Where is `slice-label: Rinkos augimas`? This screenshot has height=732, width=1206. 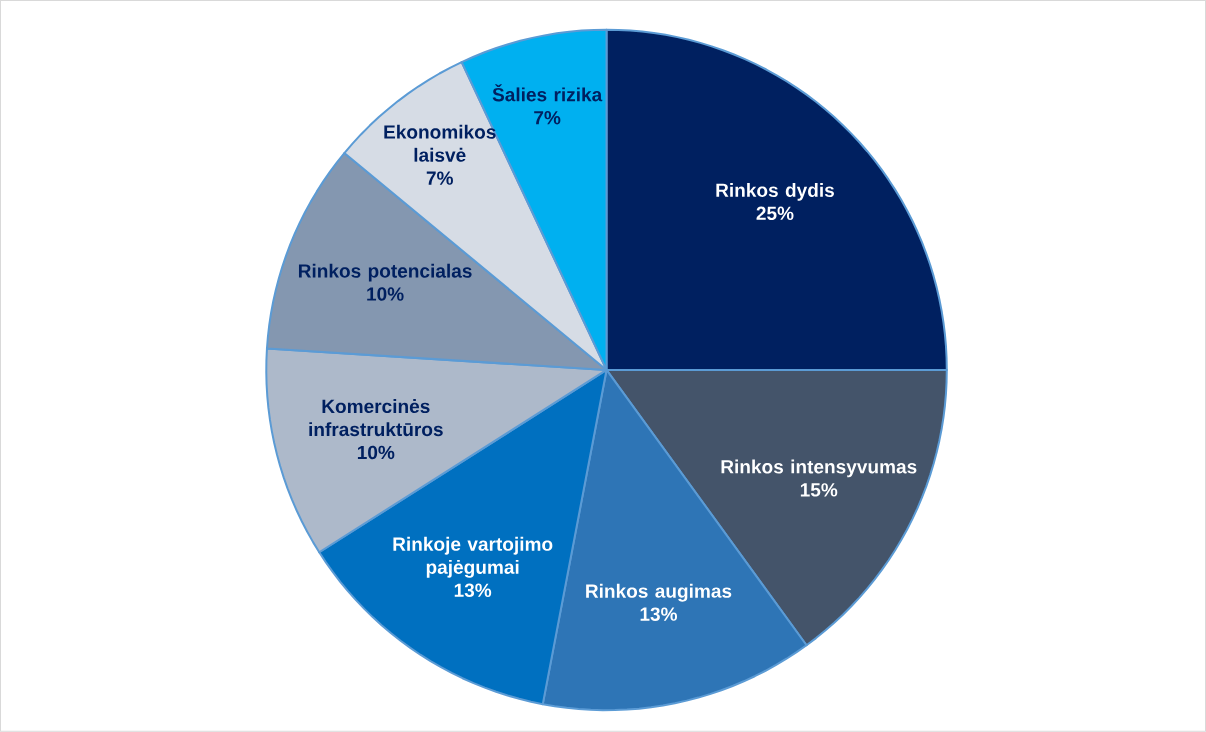 slice-label: Rinkos augimas is located at coordinates (659, 592).